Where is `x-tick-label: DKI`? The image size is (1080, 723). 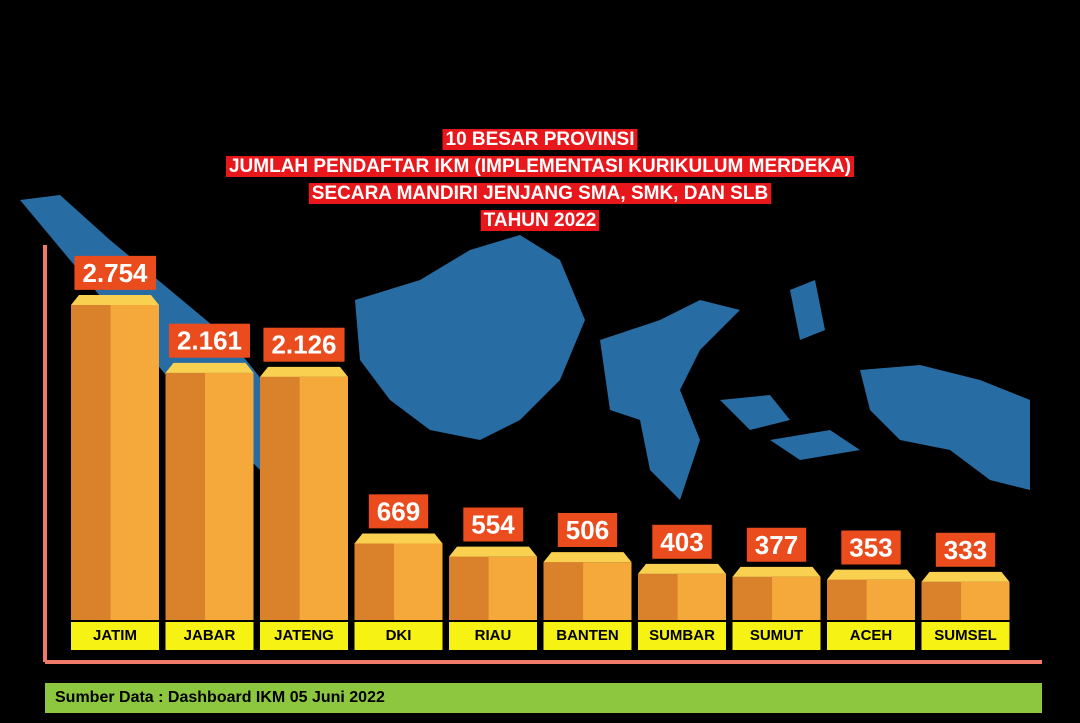
x-tick-label: DKI is located at coordinates (399, 635).